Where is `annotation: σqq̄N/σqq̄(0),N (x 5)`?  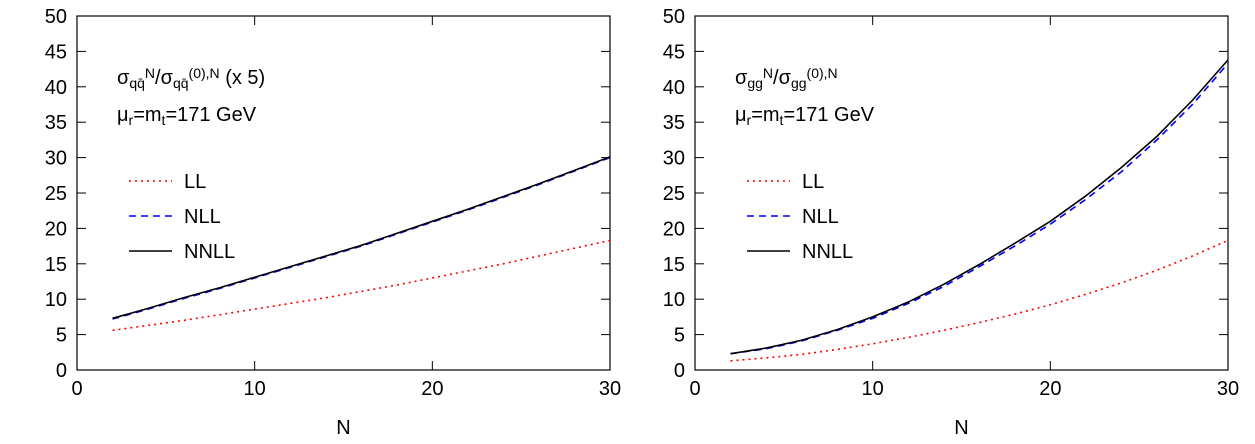 annotation: σqq̄N/σqq̄(0),N (x 5) is located at coordinates (191, 78).